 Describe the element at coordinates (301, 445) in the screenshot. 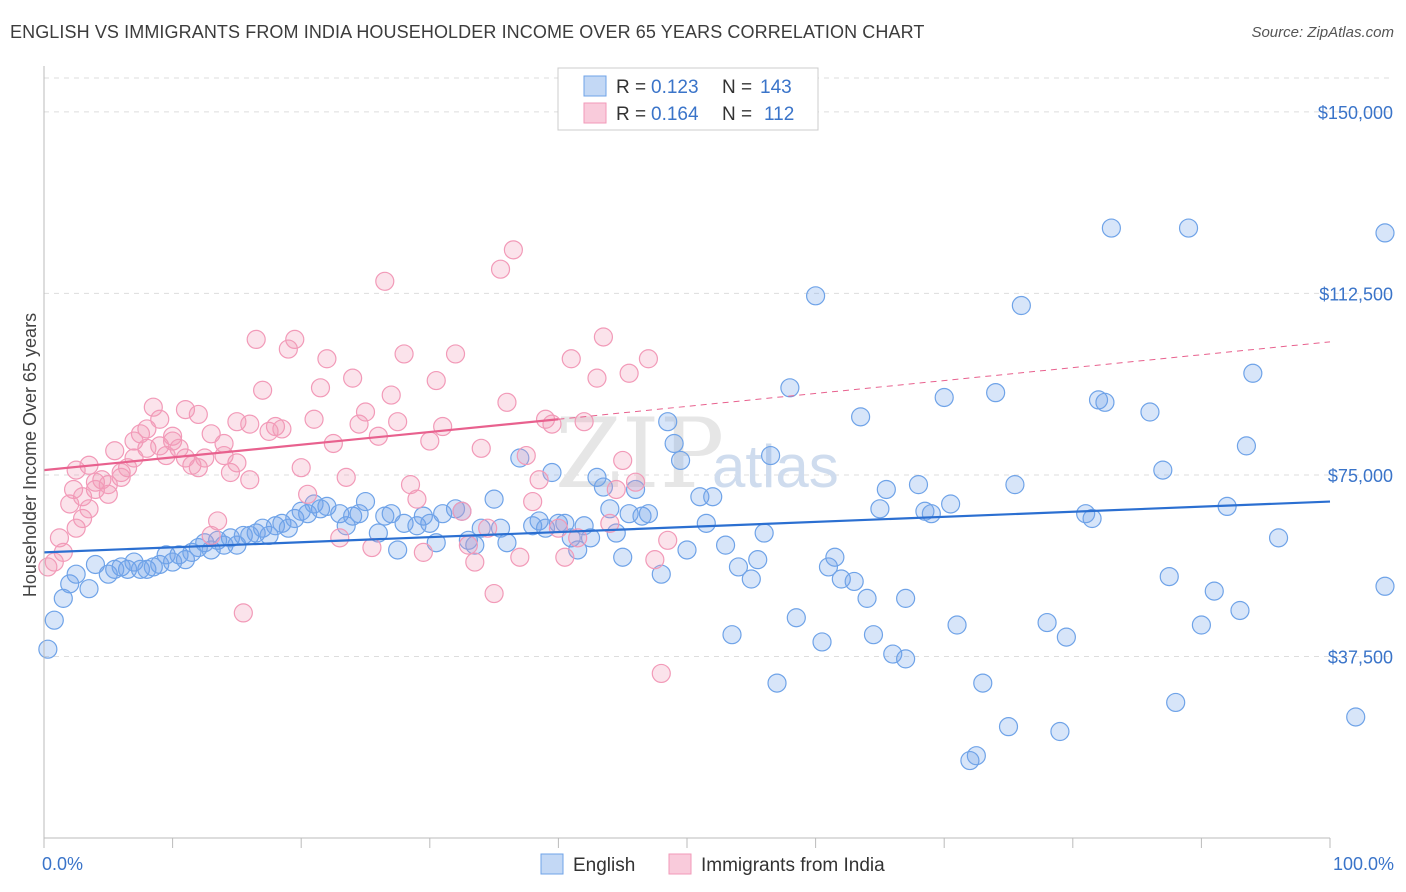

I see `trend-line-india` at that location.